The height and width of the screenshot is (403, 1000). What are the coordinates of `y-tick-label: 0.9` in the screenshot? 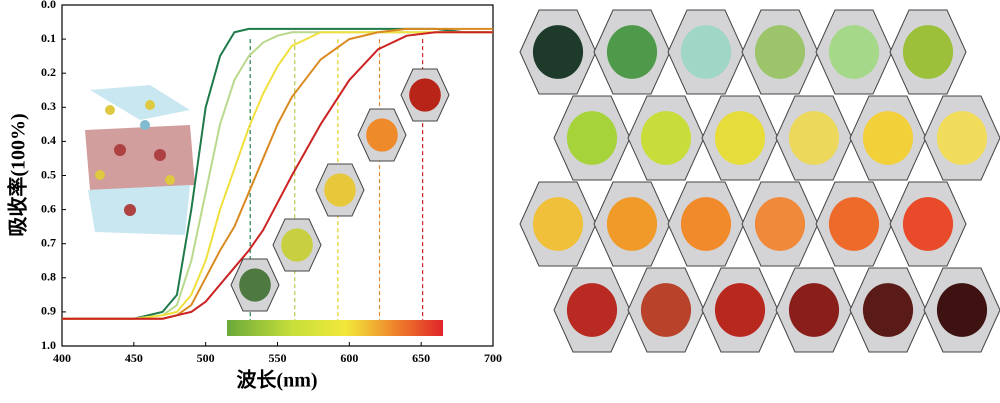 It's located at (48, 311).